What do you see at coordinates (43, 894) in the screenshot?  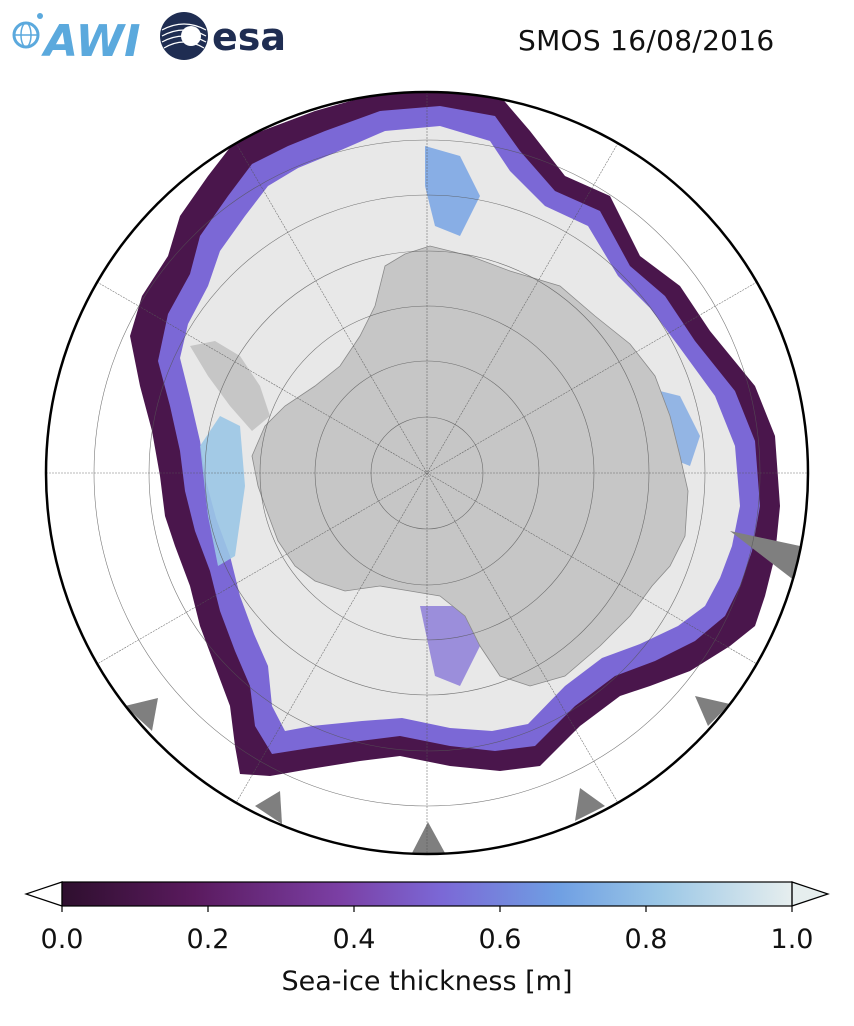 I see `colorbar-extend-min` at bounding box center [43, 894].